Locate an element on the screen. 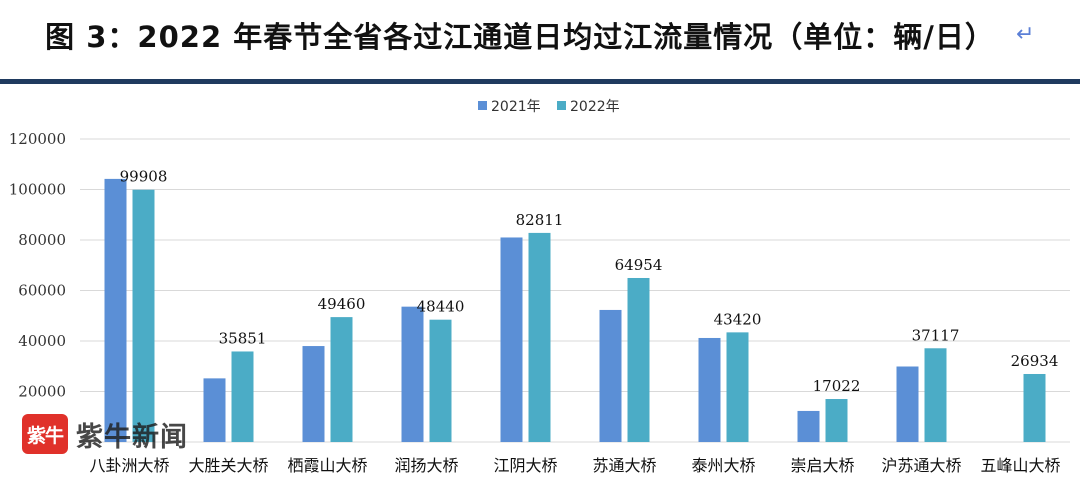 This screenshot has height=483, width=1080. chart-title: 图 3：2022 年春节全省各过江通道日均过江流量情况（单位：辆/日） is located at coordinates (520, 37).